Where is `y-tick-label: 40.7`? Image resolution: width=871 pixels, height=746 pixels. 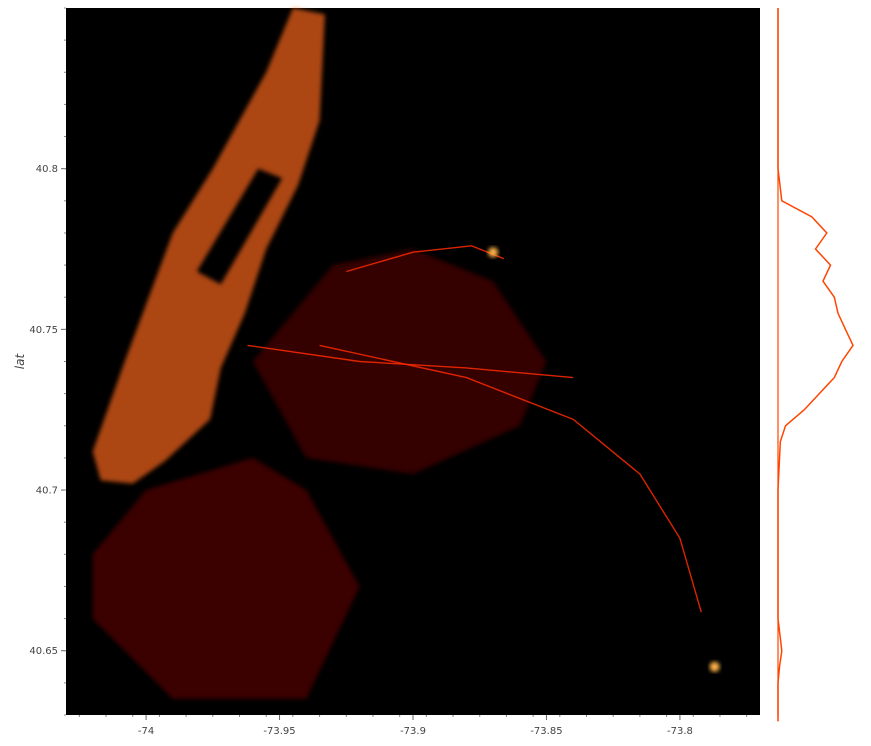 y-tick-label: 40.7 is located at coordinates (47, 491).